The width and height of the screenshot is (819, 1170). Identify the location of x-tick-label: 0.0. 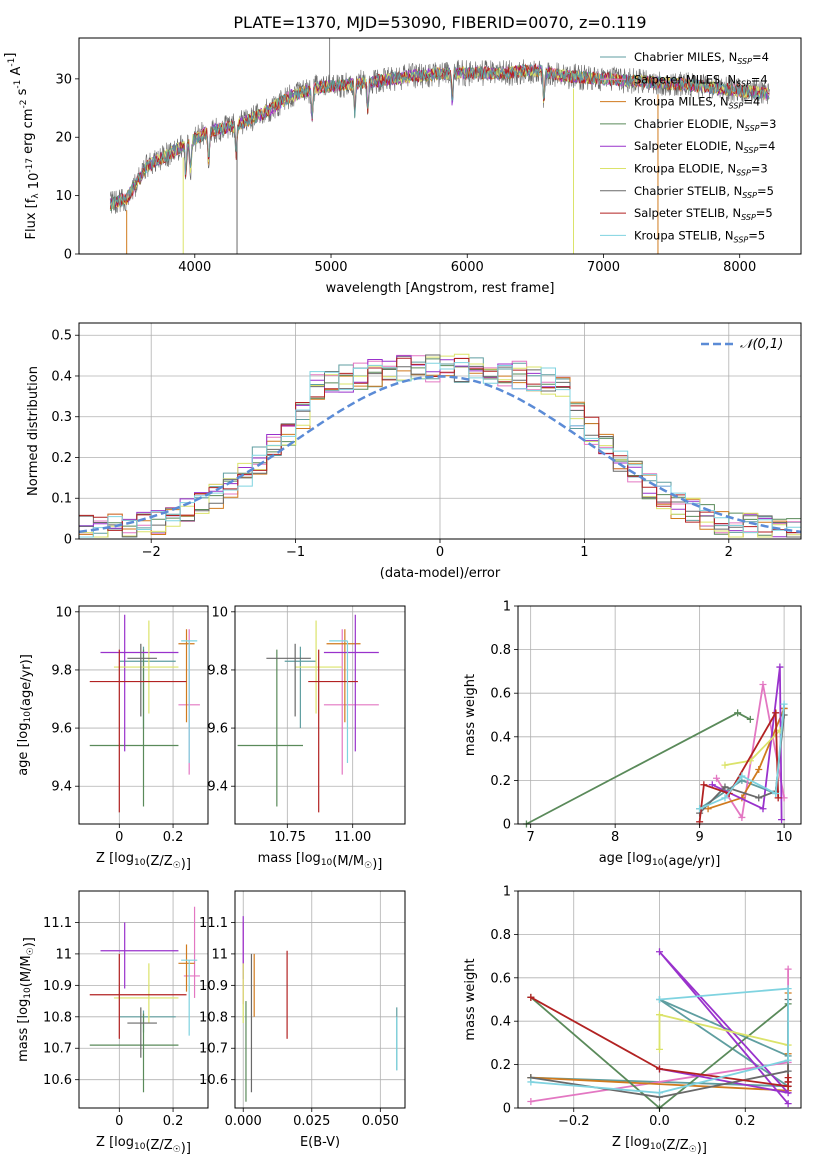
(659, 1121).